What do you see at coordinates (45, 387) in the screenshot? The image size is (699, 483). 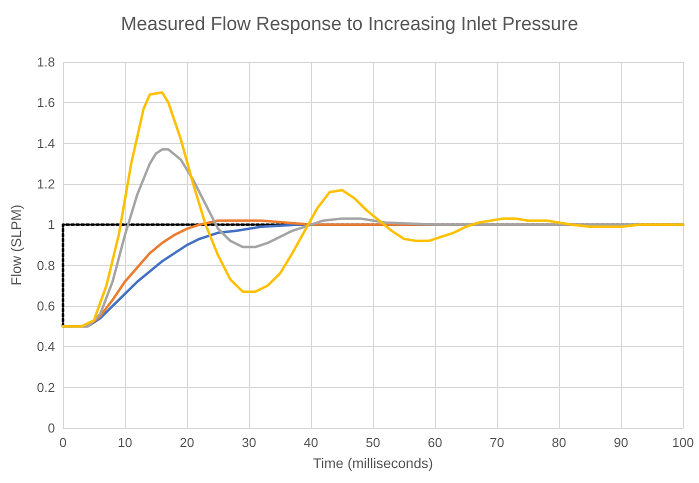 I see `y-tick-label: 0.2` at bounding box center [45, 387].